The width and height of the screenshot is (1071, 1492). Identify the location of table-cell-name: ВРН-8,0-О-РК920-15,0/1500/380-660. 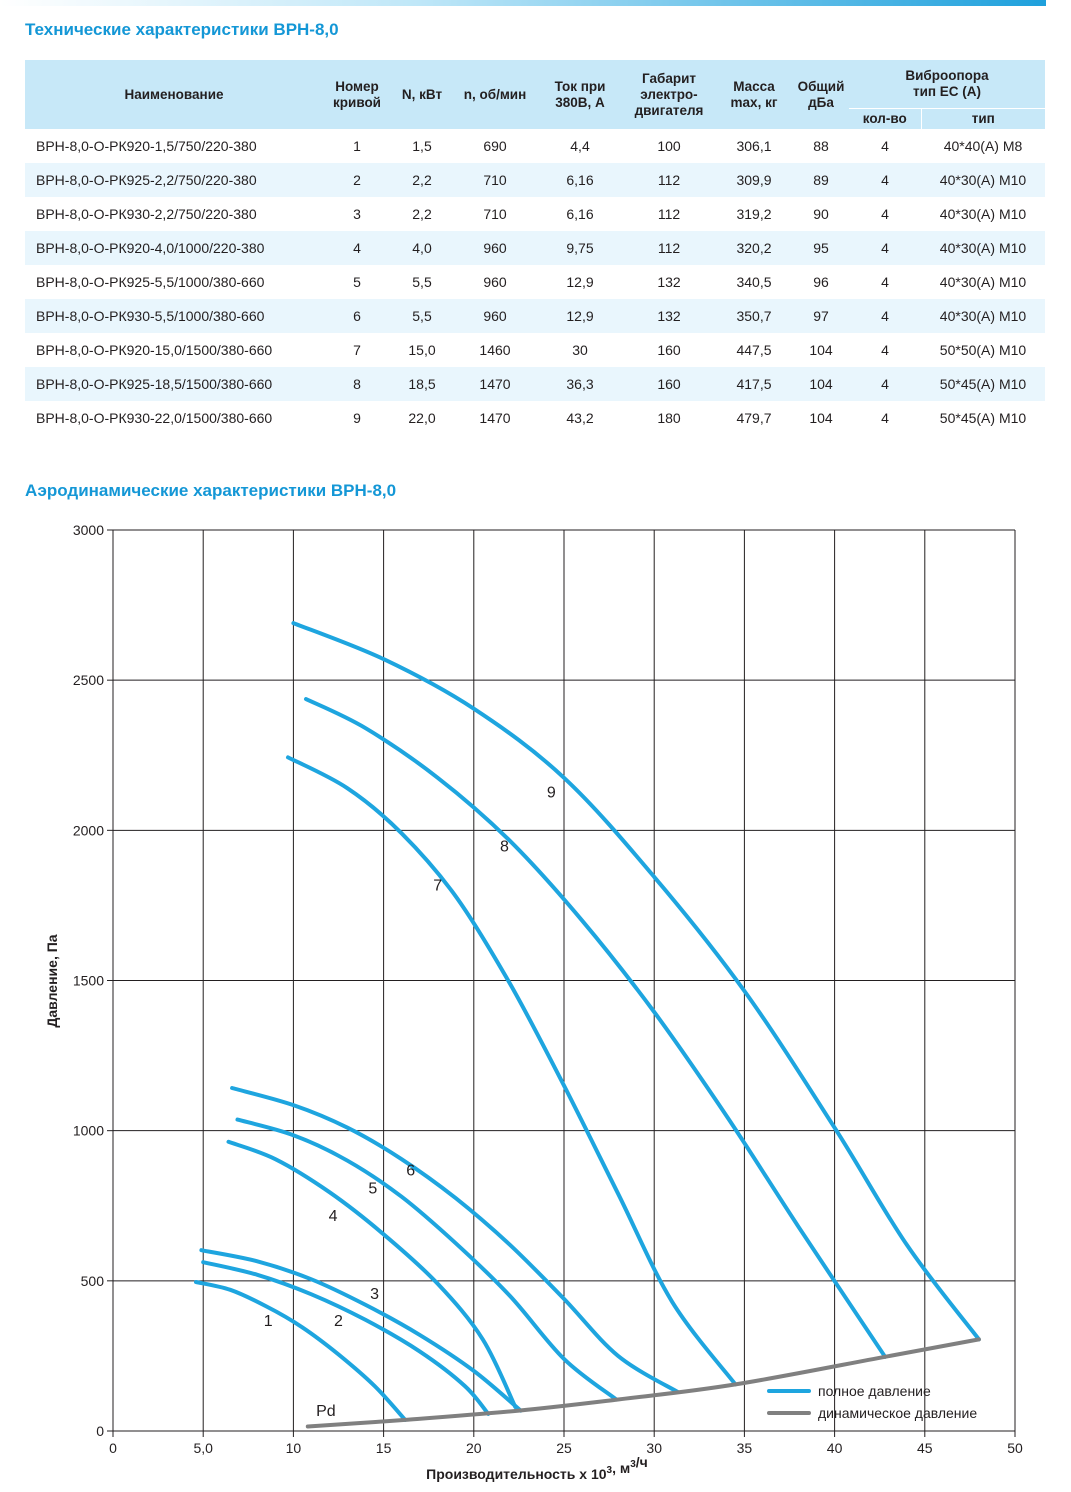
(154, 350).